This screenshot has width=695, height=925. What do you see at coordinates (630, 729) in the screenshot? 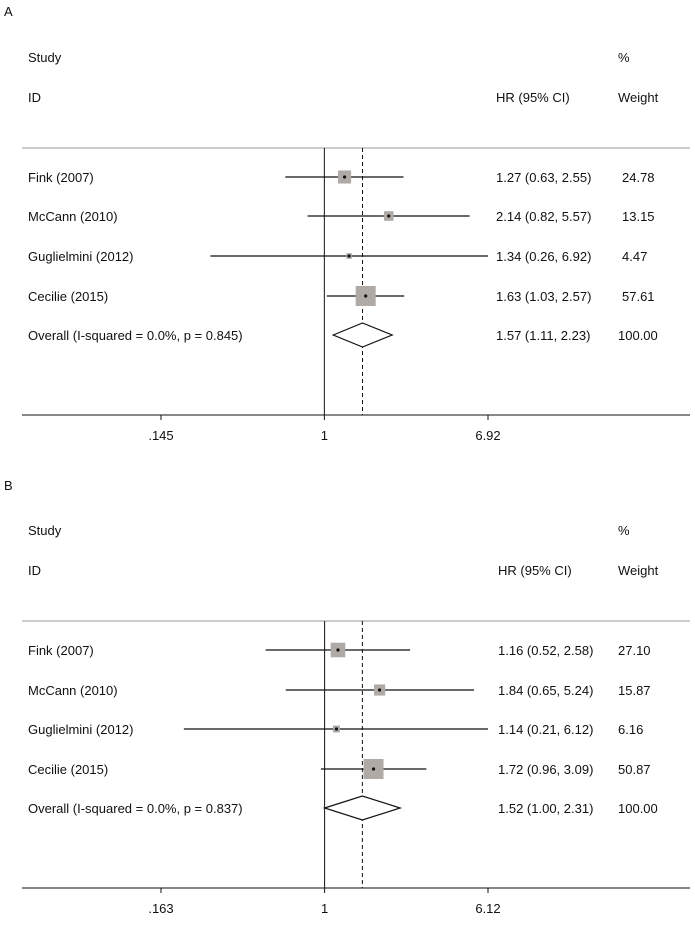
I see `weight-value: 6.16` at bounding box center [630, 729].